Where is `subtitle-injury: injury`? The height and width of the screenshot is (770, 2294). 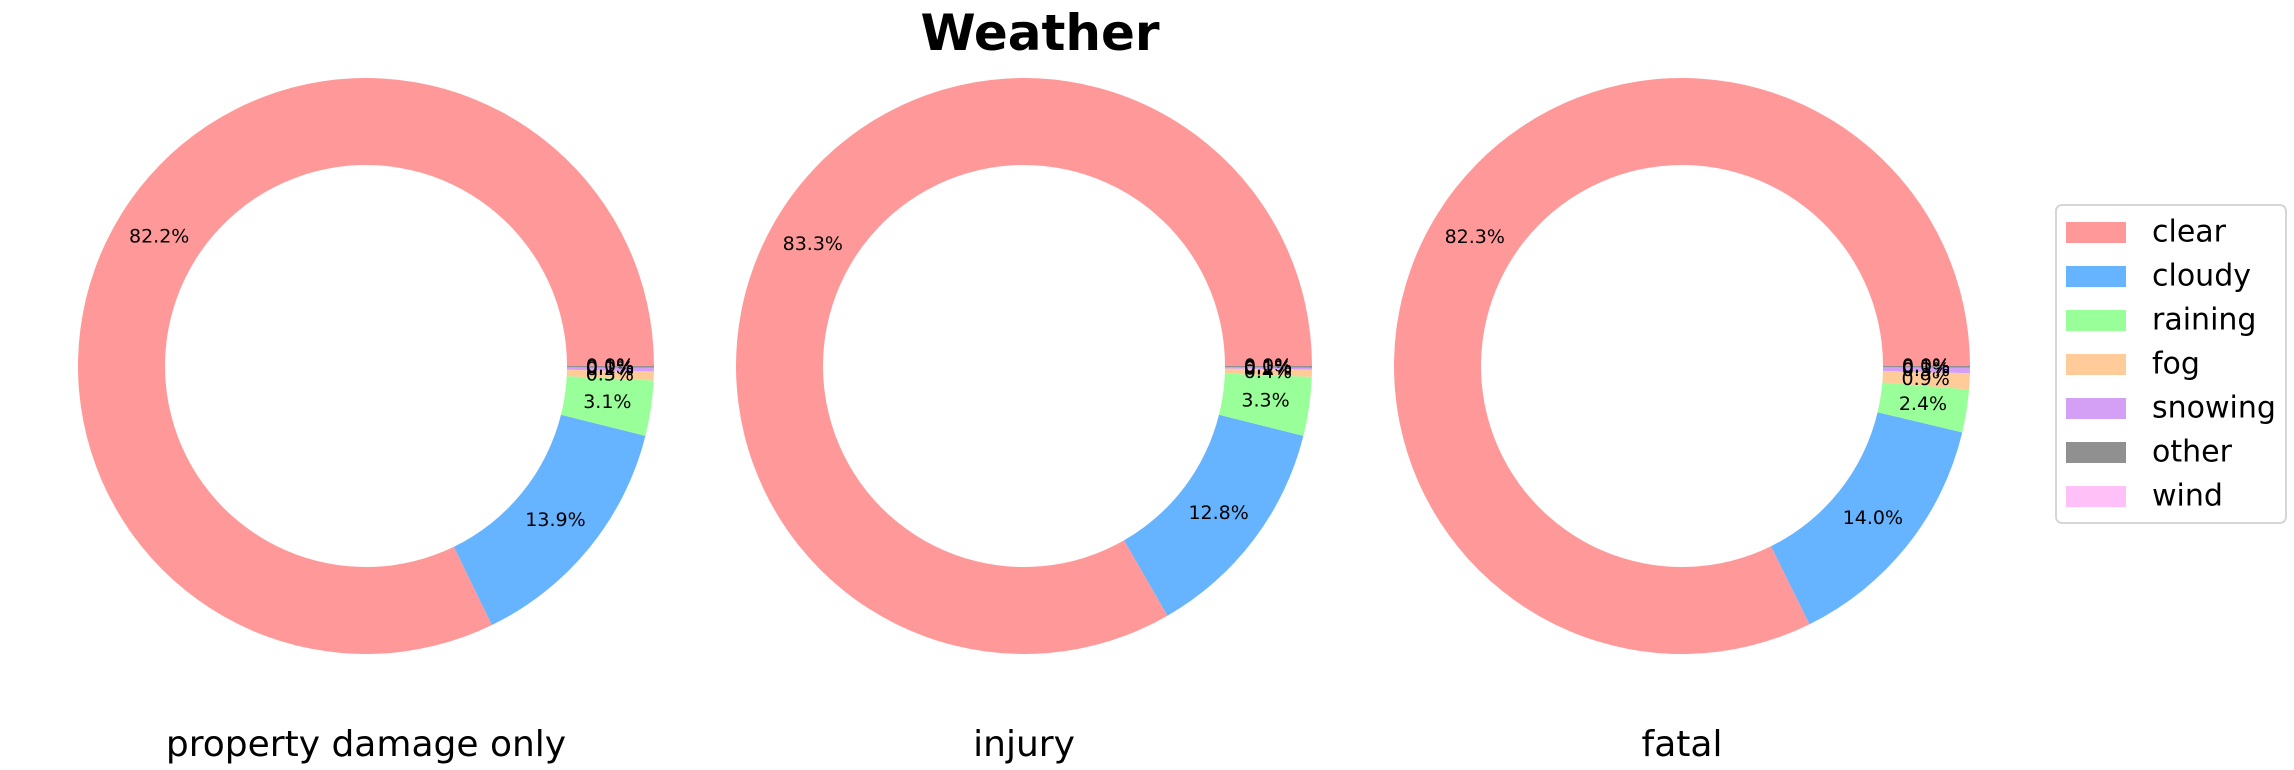 subtitle-injury: injury is located at coordinates (1024, 744).